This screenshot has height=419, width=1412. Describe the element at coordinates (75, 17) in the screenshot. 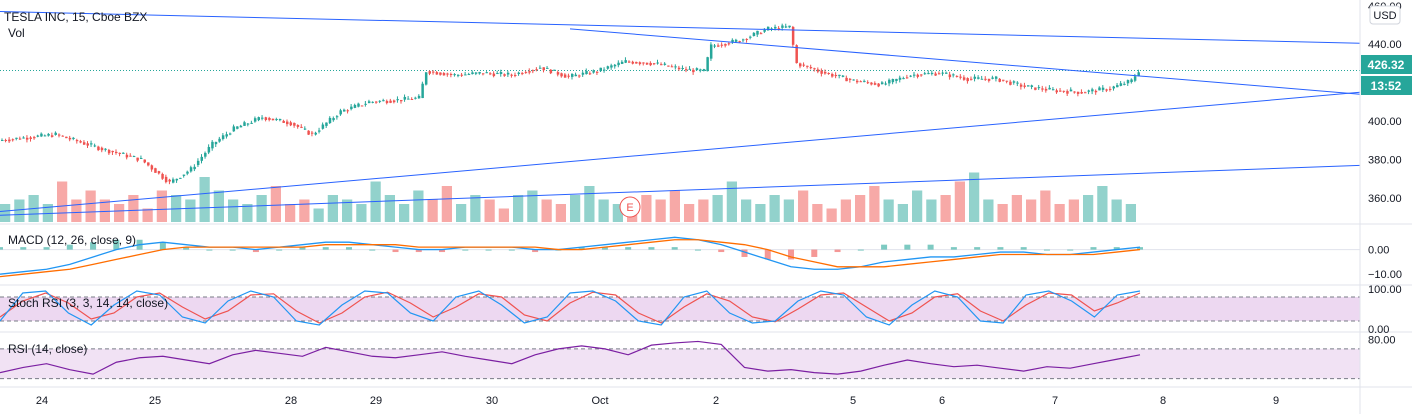

I see `symbol-title: TESLA INC, 15, Cboe BZX` at that location.